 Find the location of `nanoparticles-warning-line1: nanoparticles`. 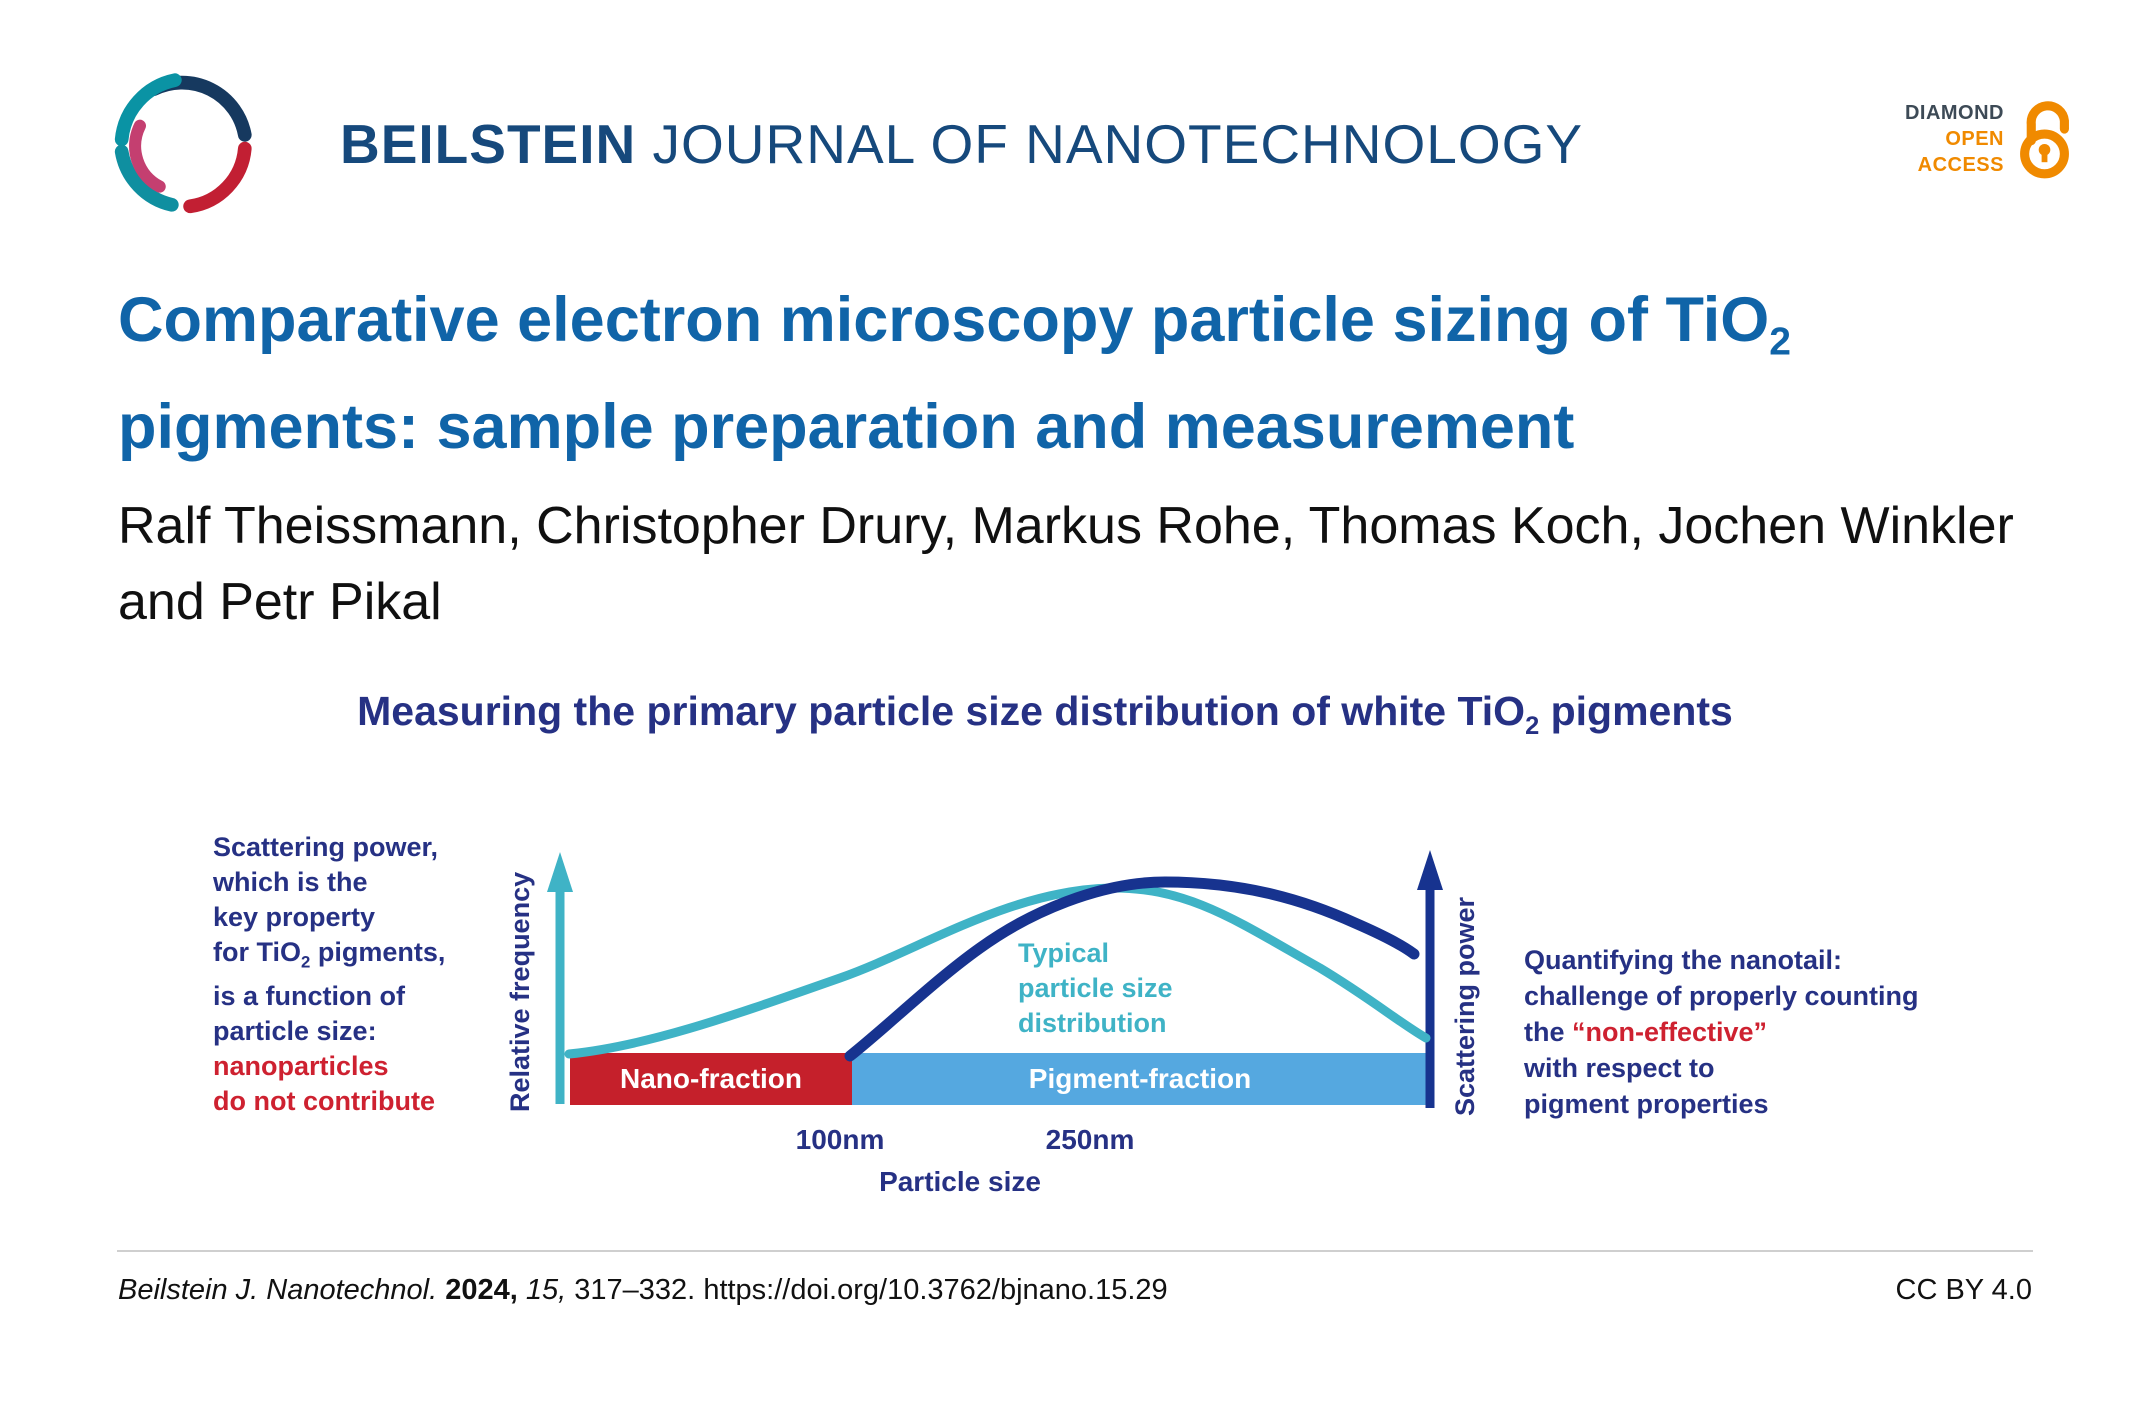

nanoparticles-warning-line1: nanoparticles is located at coordinates (301, 1066).